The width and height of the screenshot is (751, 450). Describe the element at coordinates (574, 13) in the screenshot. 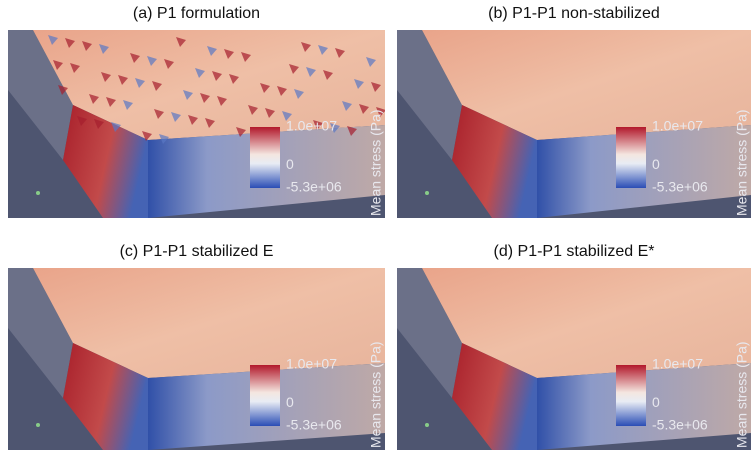

I see `panel-title: (b) P1-P1 non-stabilized` at that location.